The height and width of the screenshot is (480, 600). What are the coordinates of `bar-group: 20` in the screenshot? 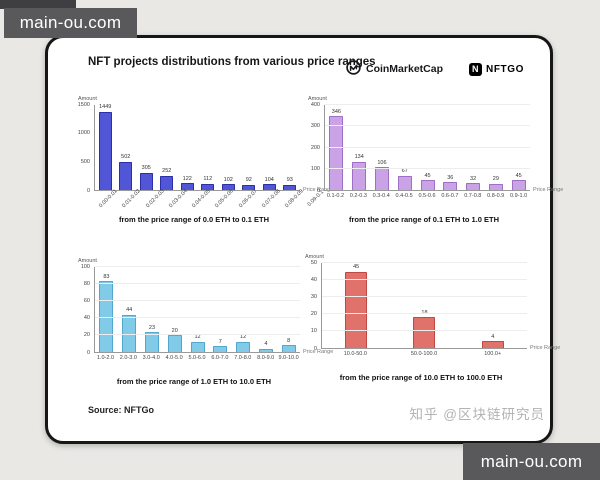 It's located at (174, 309).